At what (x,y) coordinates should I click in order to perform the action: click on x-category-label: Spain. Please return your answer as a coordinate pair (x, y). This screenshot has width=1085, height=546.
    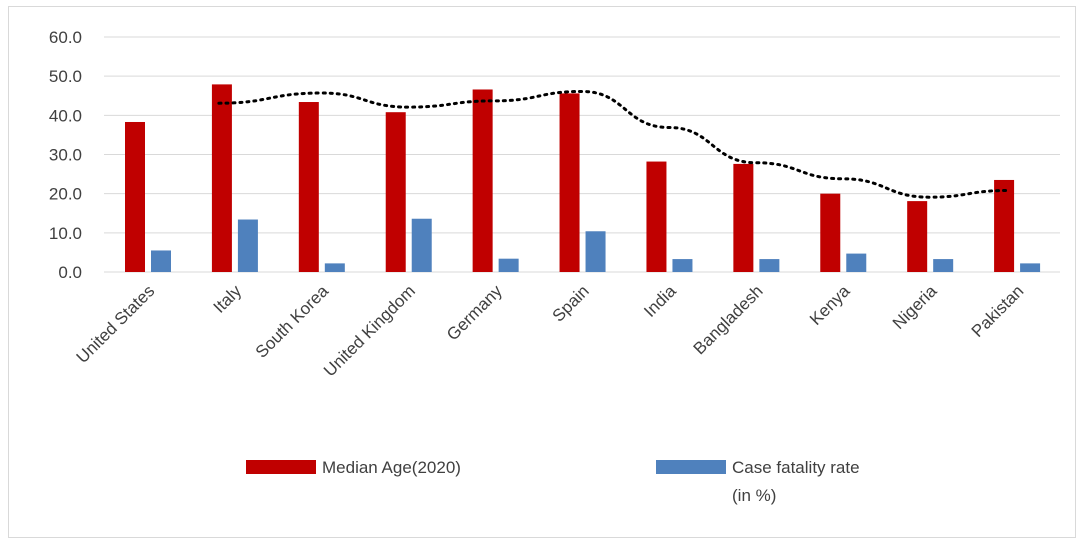
    Looking at the image, I should click on (571, 303).